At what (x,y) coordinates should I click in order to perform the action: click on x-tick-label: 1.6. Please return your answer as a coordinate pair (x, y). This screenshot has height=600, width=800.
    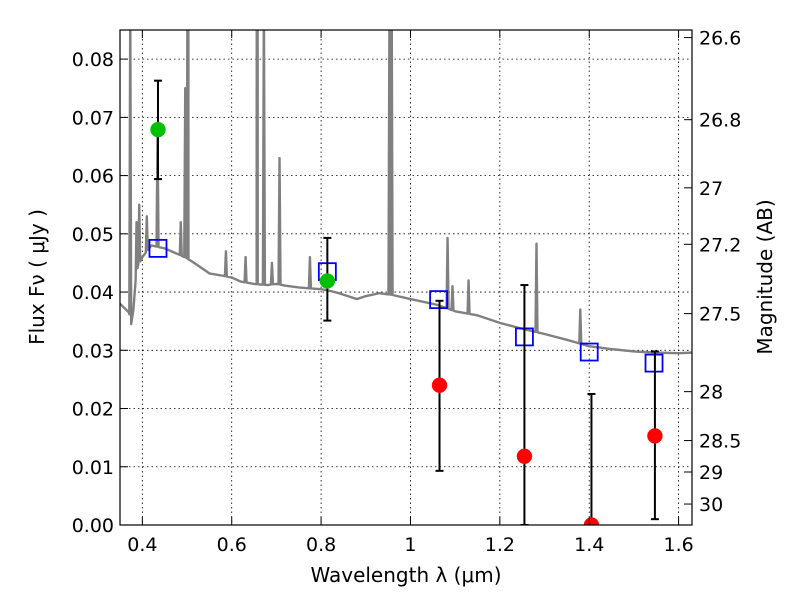
    Looking at the image, I should click on (678, 545).